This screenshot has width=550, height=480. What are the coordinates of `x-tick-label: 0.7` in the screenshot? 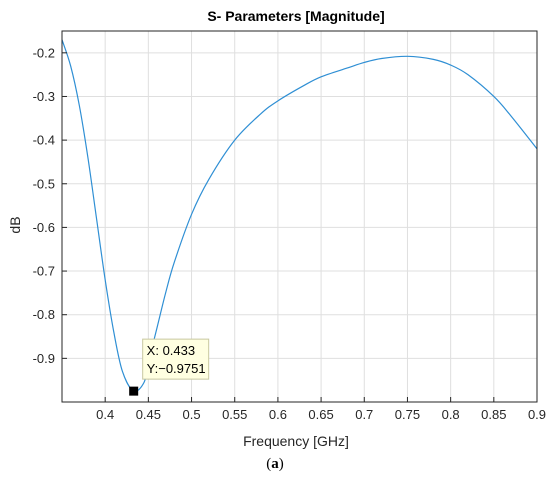 It's located at (364, 414).